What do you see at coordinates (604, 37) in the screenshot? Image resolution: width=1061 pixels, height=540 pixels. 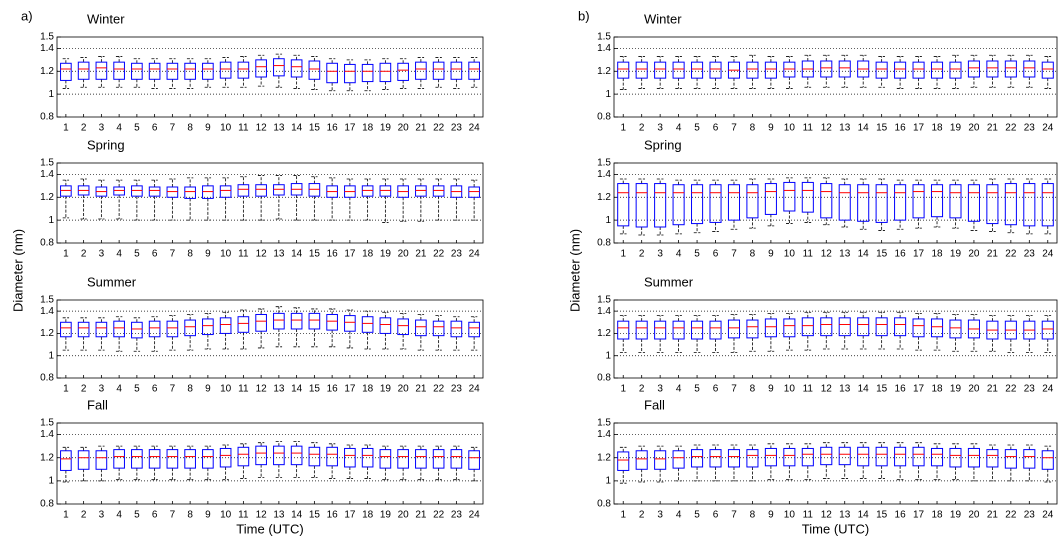 I see `y-tick-label: 1.5` at bounding box center [604, 37].